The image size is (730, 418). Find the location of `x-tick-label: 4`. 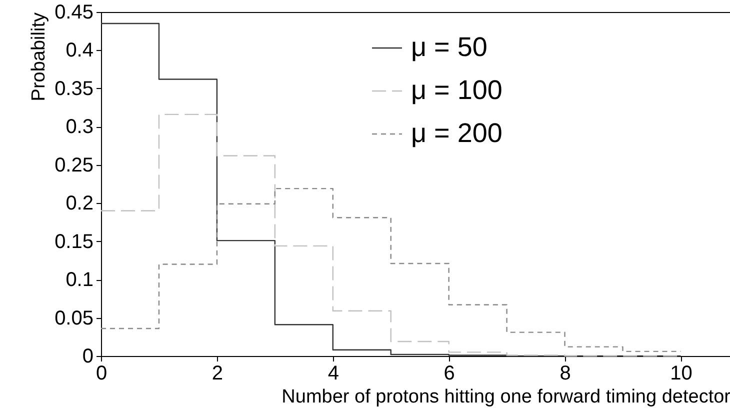

x-tick-label: 4 is located at coordinates (333, 373).